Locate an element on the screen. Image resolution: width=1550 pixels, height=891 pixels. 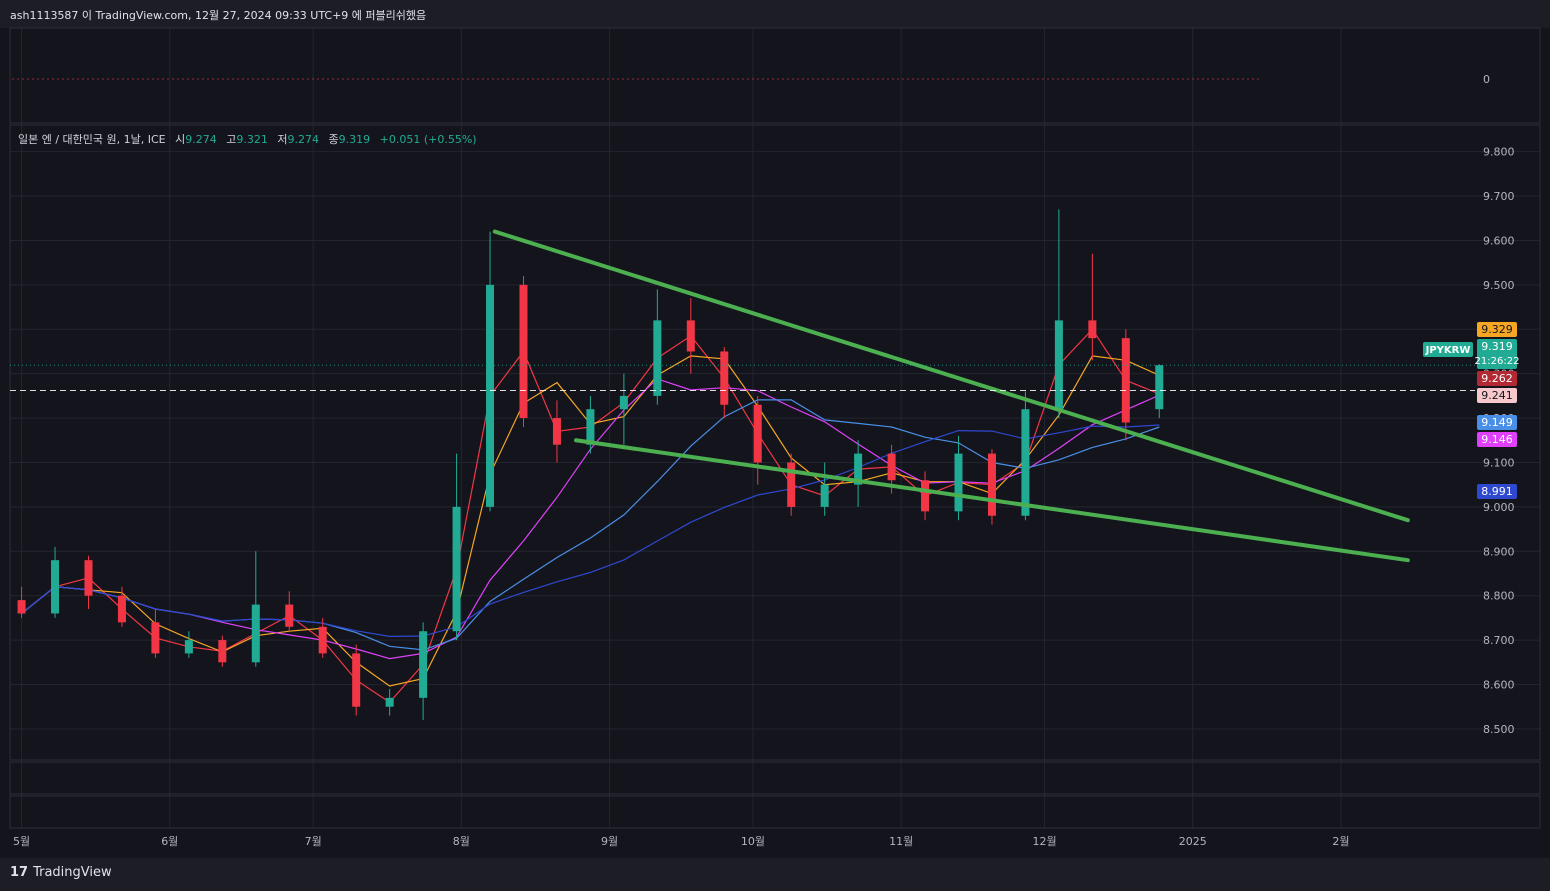
time-tick-label: 8월 is located at coordinates (461, 841).